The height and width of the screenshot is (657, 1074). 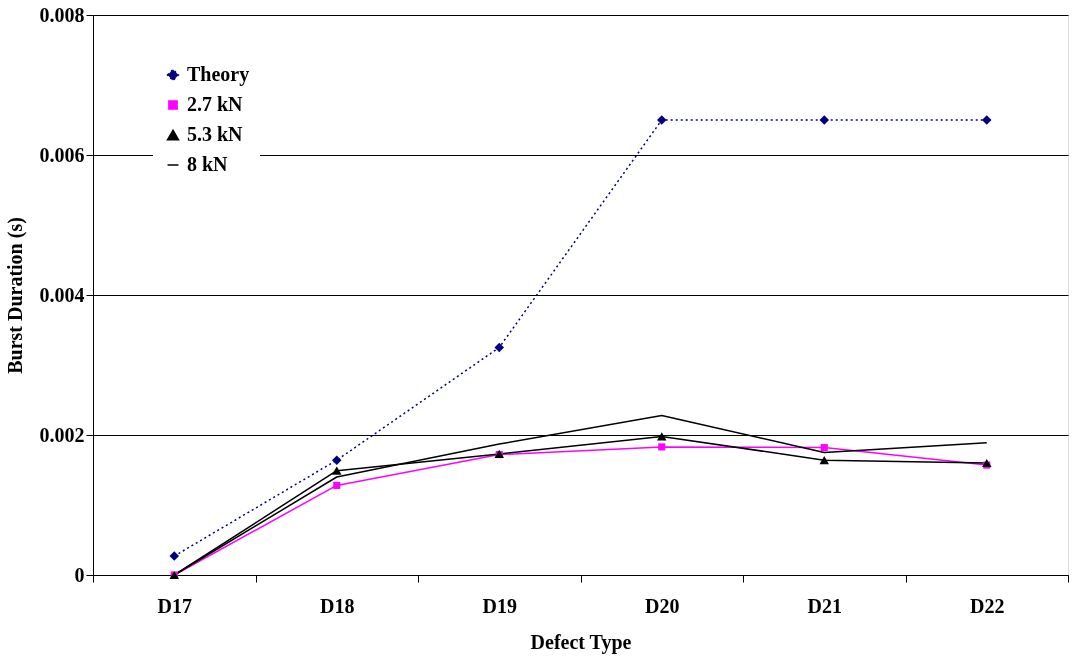 I want to click on y-tick-label: 0.008, so click(x=62, y=14).